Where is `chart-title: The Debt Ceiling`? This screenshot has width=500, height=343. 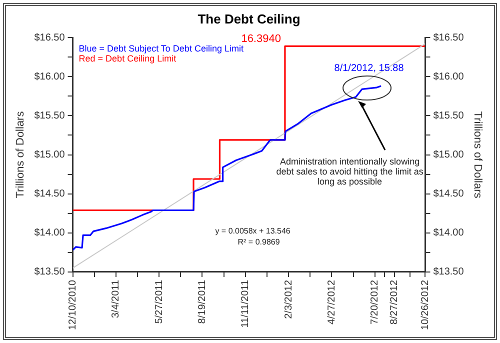
chart-title: The Debt Ceiling is located at coordinates (249, 18).